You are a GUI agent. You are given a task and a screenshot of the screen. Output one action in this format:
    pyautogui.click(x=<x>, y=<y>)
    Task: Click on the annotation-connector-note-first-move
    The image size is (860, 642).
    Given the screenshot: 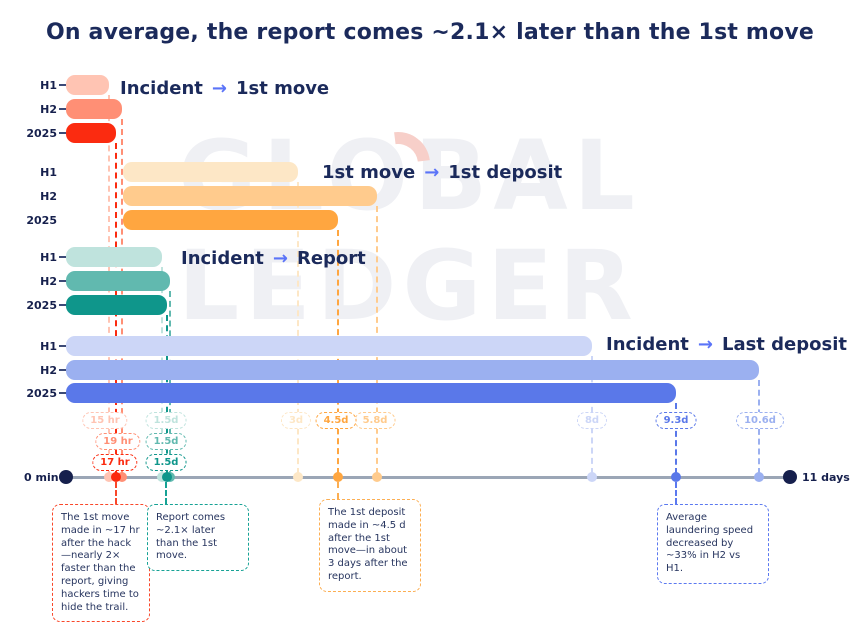 What is the action you would take?
    pyautogui.click(x=116, y=493)
    